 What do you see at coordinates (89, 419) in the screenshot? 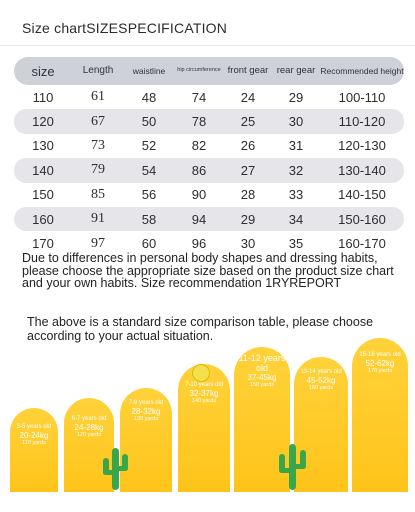
I see `bar-age: 6-7 years old` at bounding box center [89, 419].